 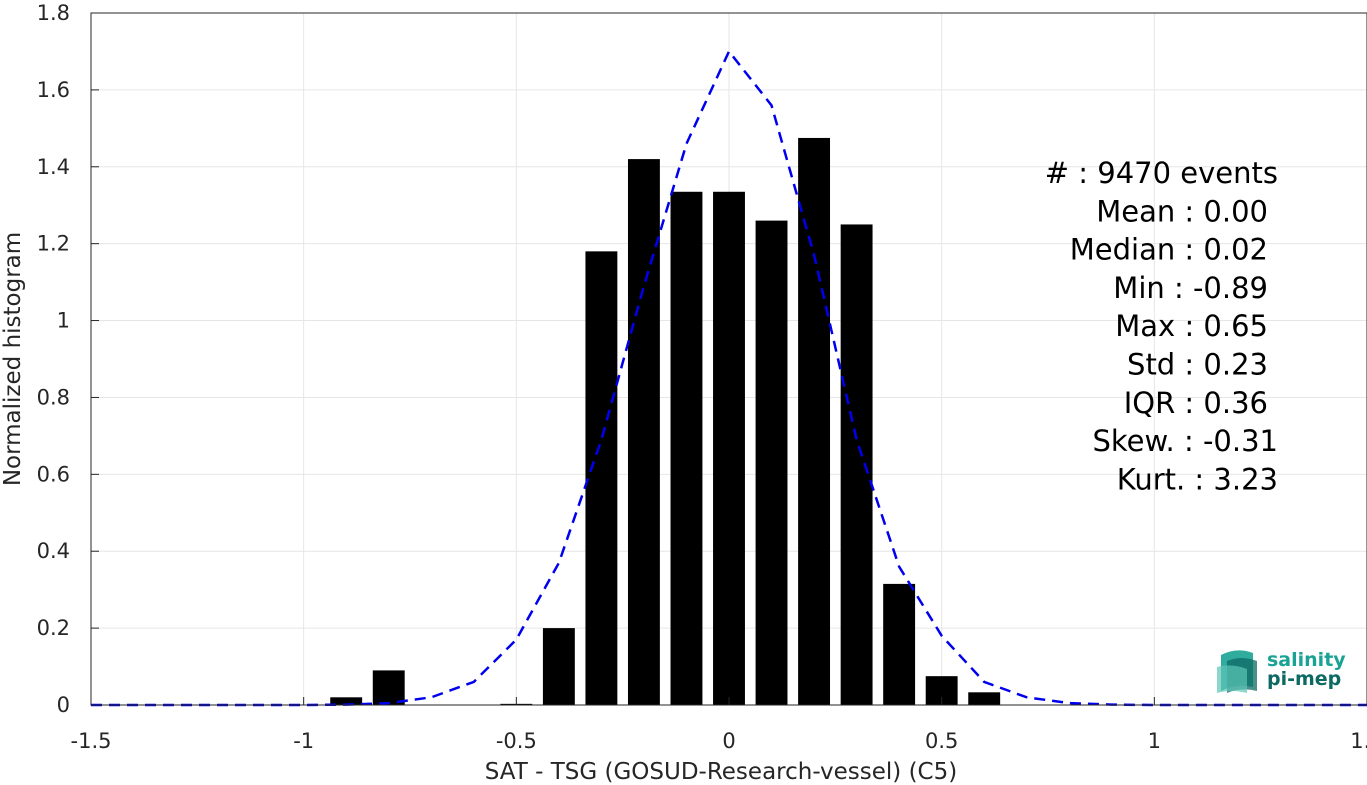 I want to click on y-tick-label: 0.4, so click(x=53, y=551).